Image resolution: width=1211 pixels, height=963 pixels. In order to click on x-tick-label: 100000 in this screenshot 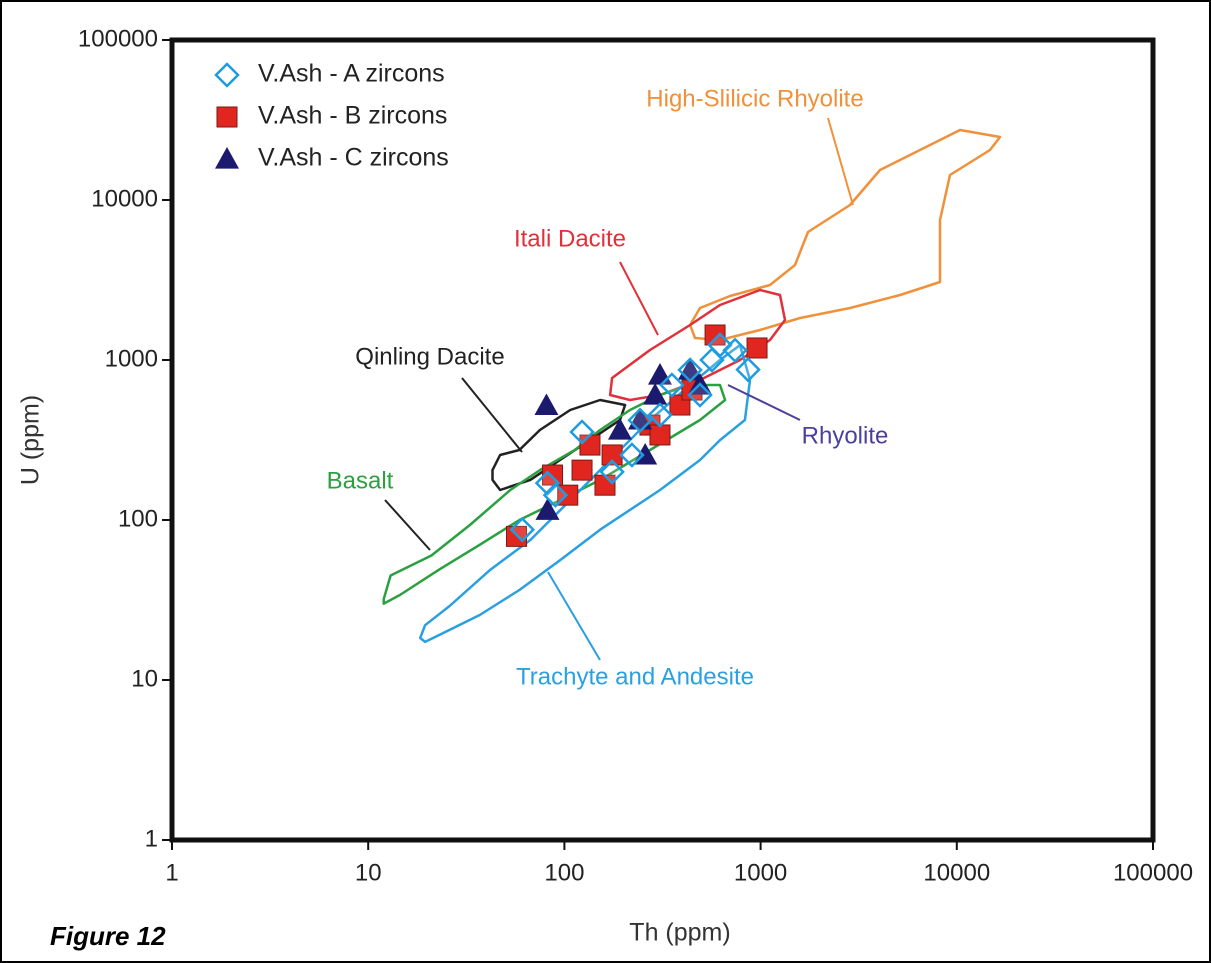, I will do `click(1153, 872)`.